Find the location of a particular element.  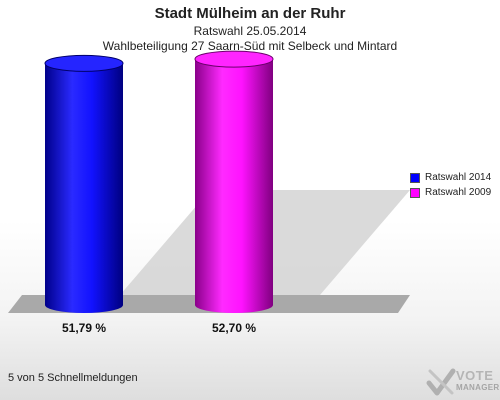

footer-status: 5 von 5 Schnellmeldungen is located at coordinates (73, 378).